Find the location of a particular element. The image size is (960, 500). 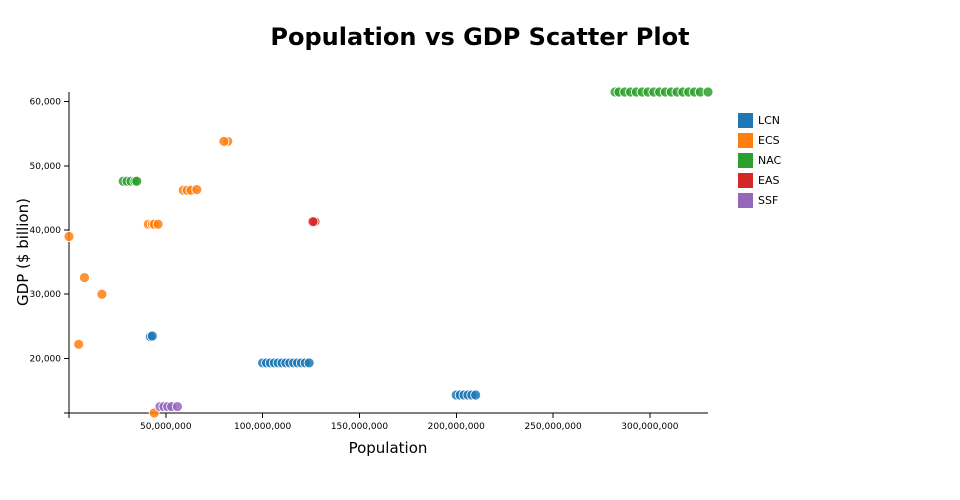

y-tick-label: 30,000 is located at coordinates (46, 295).